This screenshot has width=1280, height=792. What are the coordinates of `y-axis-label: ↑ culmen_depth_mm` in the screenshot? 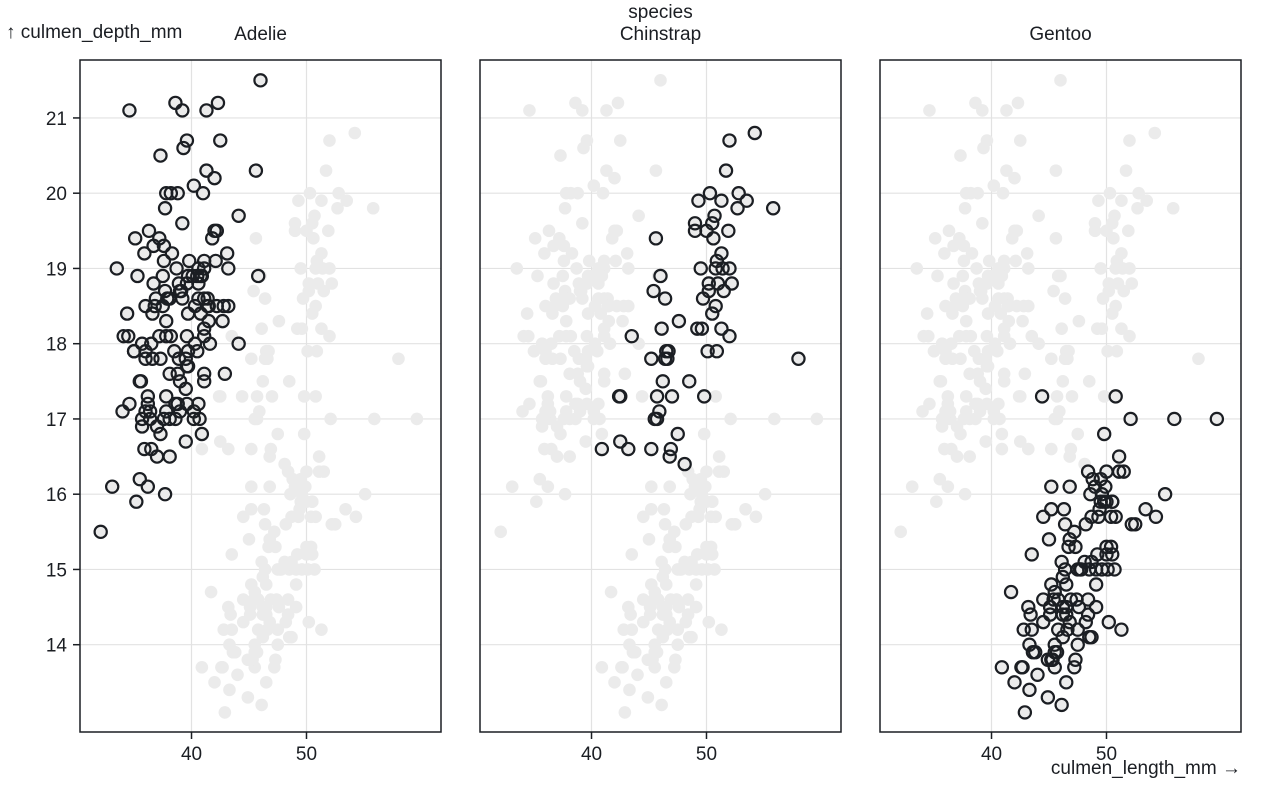 It's located at (94, 32).